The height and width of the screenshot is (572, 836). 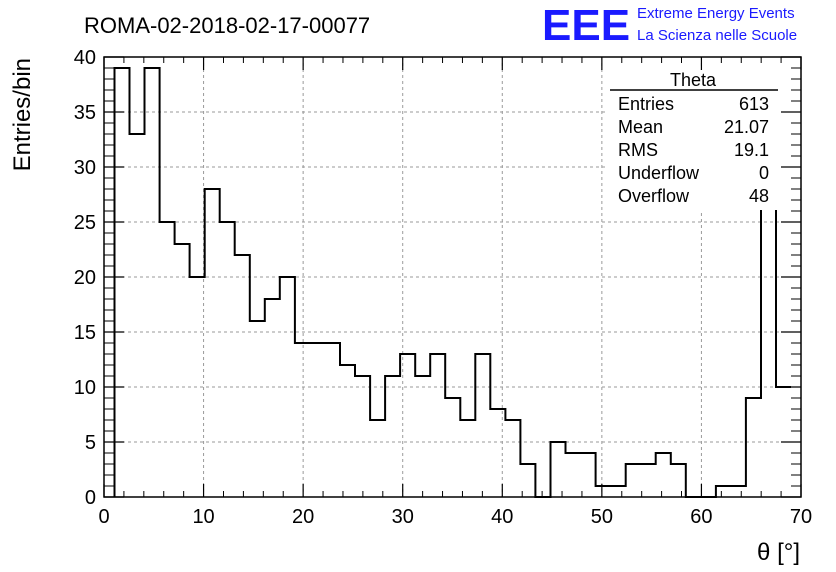 I want to click on x-tick-label: 10, so click(x=203, y=517).